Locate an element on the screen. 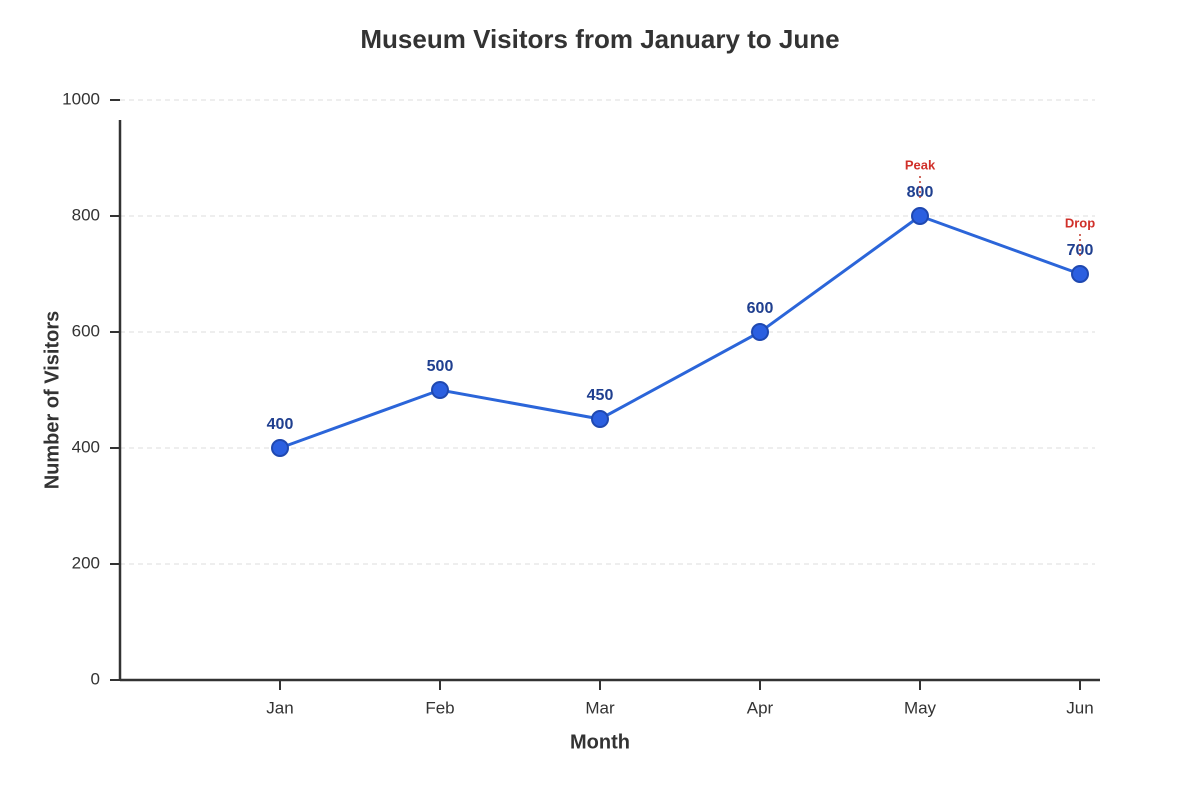 This screenshot has height=800, width=1200. annotation: Drop is located at coordinates (1080, 222).